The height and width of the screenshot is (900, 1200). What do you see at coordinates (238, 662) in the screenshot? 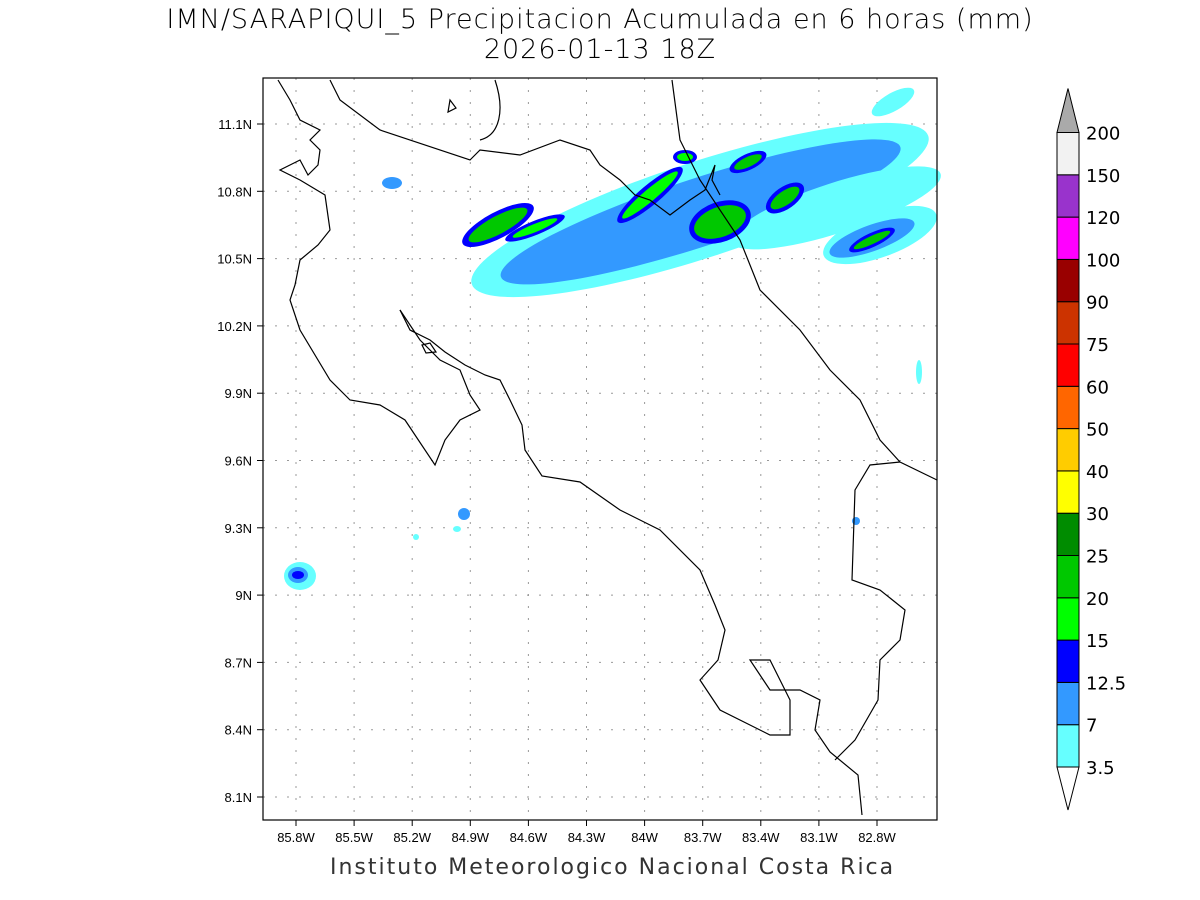
I see `lat-tick-label: 8.7N` at bounding box center [238, 662].